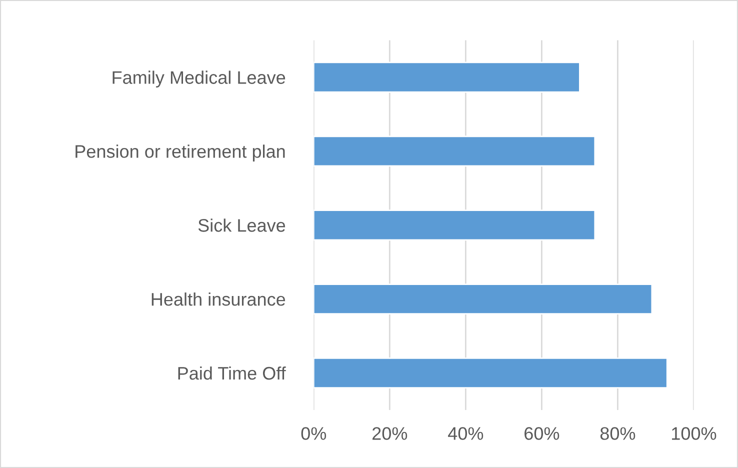  What do you see at coordinates (694, 433) in the screenshot?
I see `x-tick-label: 100%` at bounding box center [694, 433].